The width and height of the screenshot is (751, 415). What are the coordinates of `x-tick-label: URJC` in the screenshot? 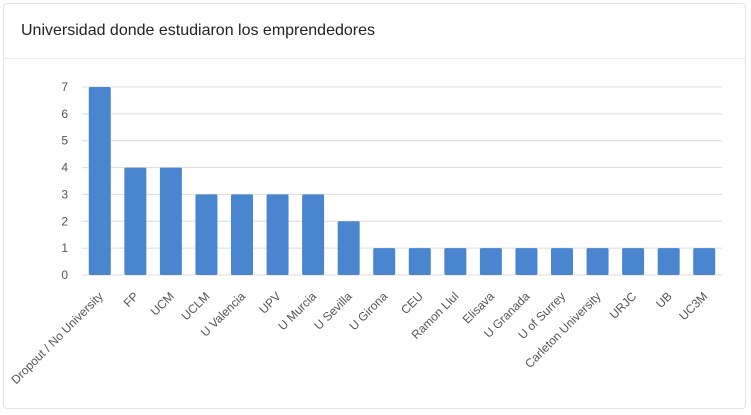 It's located at (623, 305).